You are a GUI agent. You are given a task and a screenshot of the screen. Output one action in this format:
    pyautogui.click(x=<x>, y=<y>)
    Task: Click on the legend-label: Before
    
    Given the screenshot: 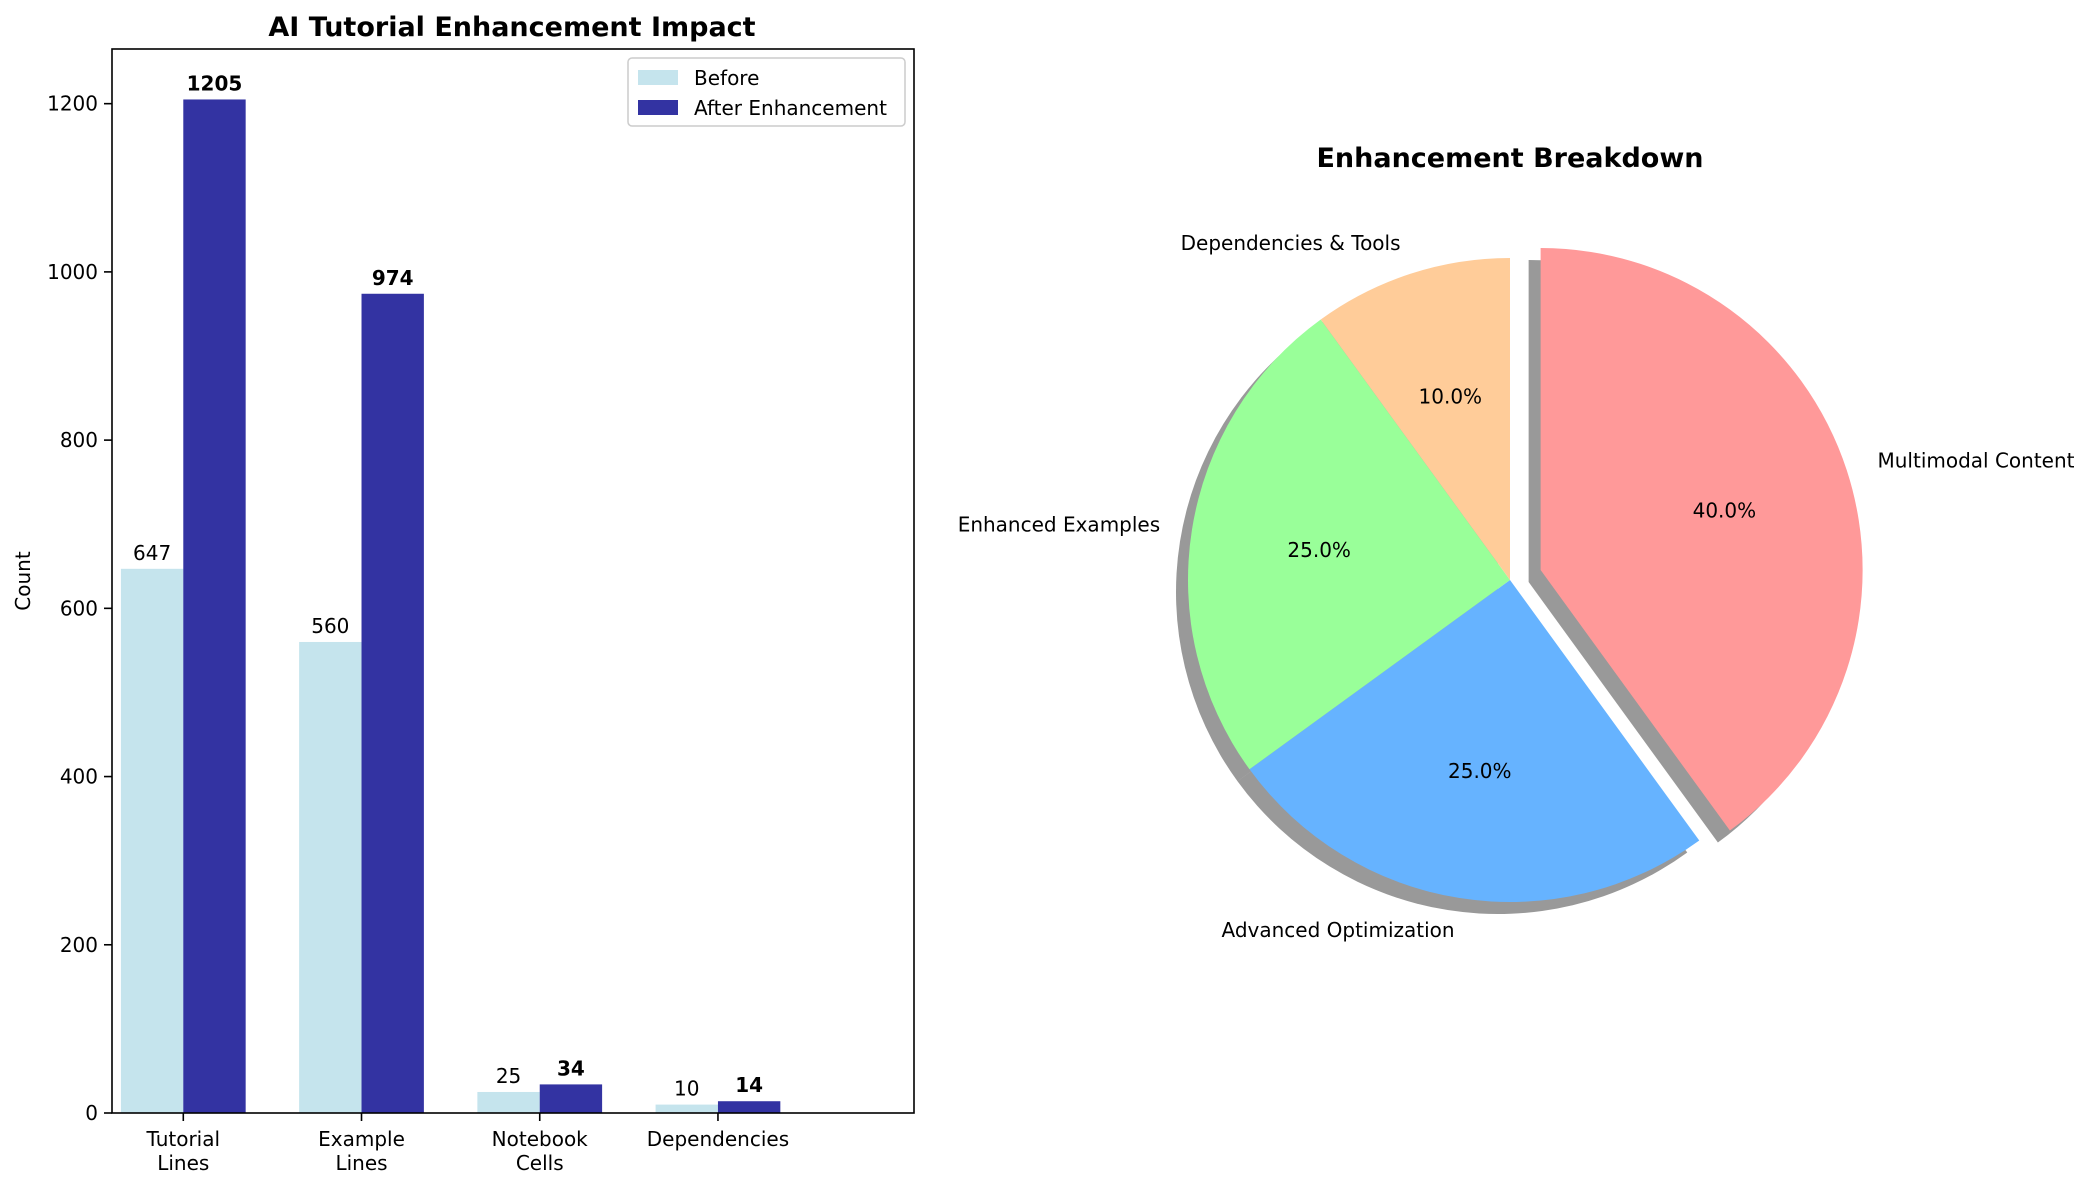 What is the action you would take?
    pyautogui.click(x=726, y=78)
    